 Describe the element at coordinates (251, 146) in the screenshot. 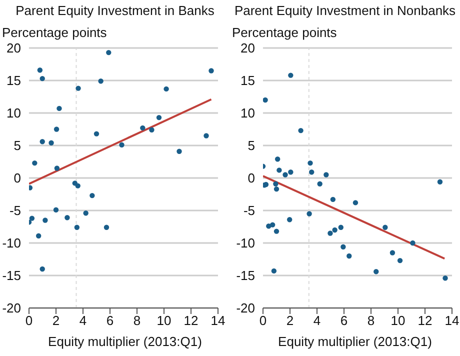

I see `y-tick-label: 5` at that location.